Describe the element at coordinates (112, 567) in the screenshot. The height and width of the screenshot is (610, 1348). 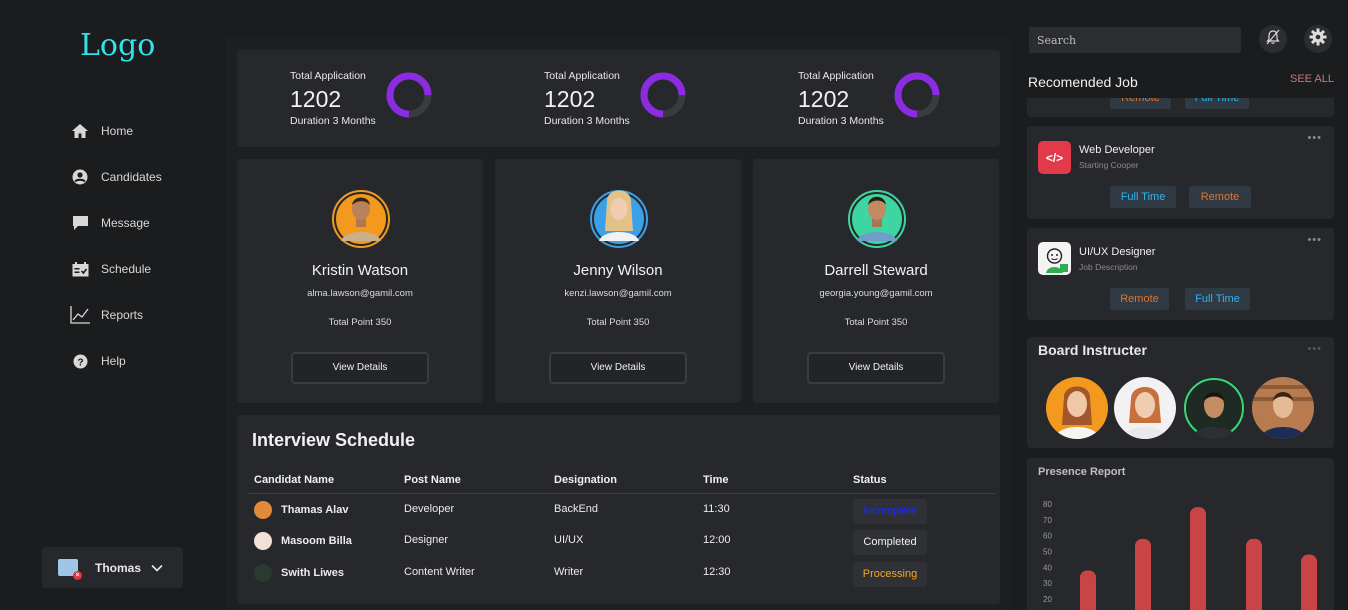
I see `user-menu: × Thomas` at that location.